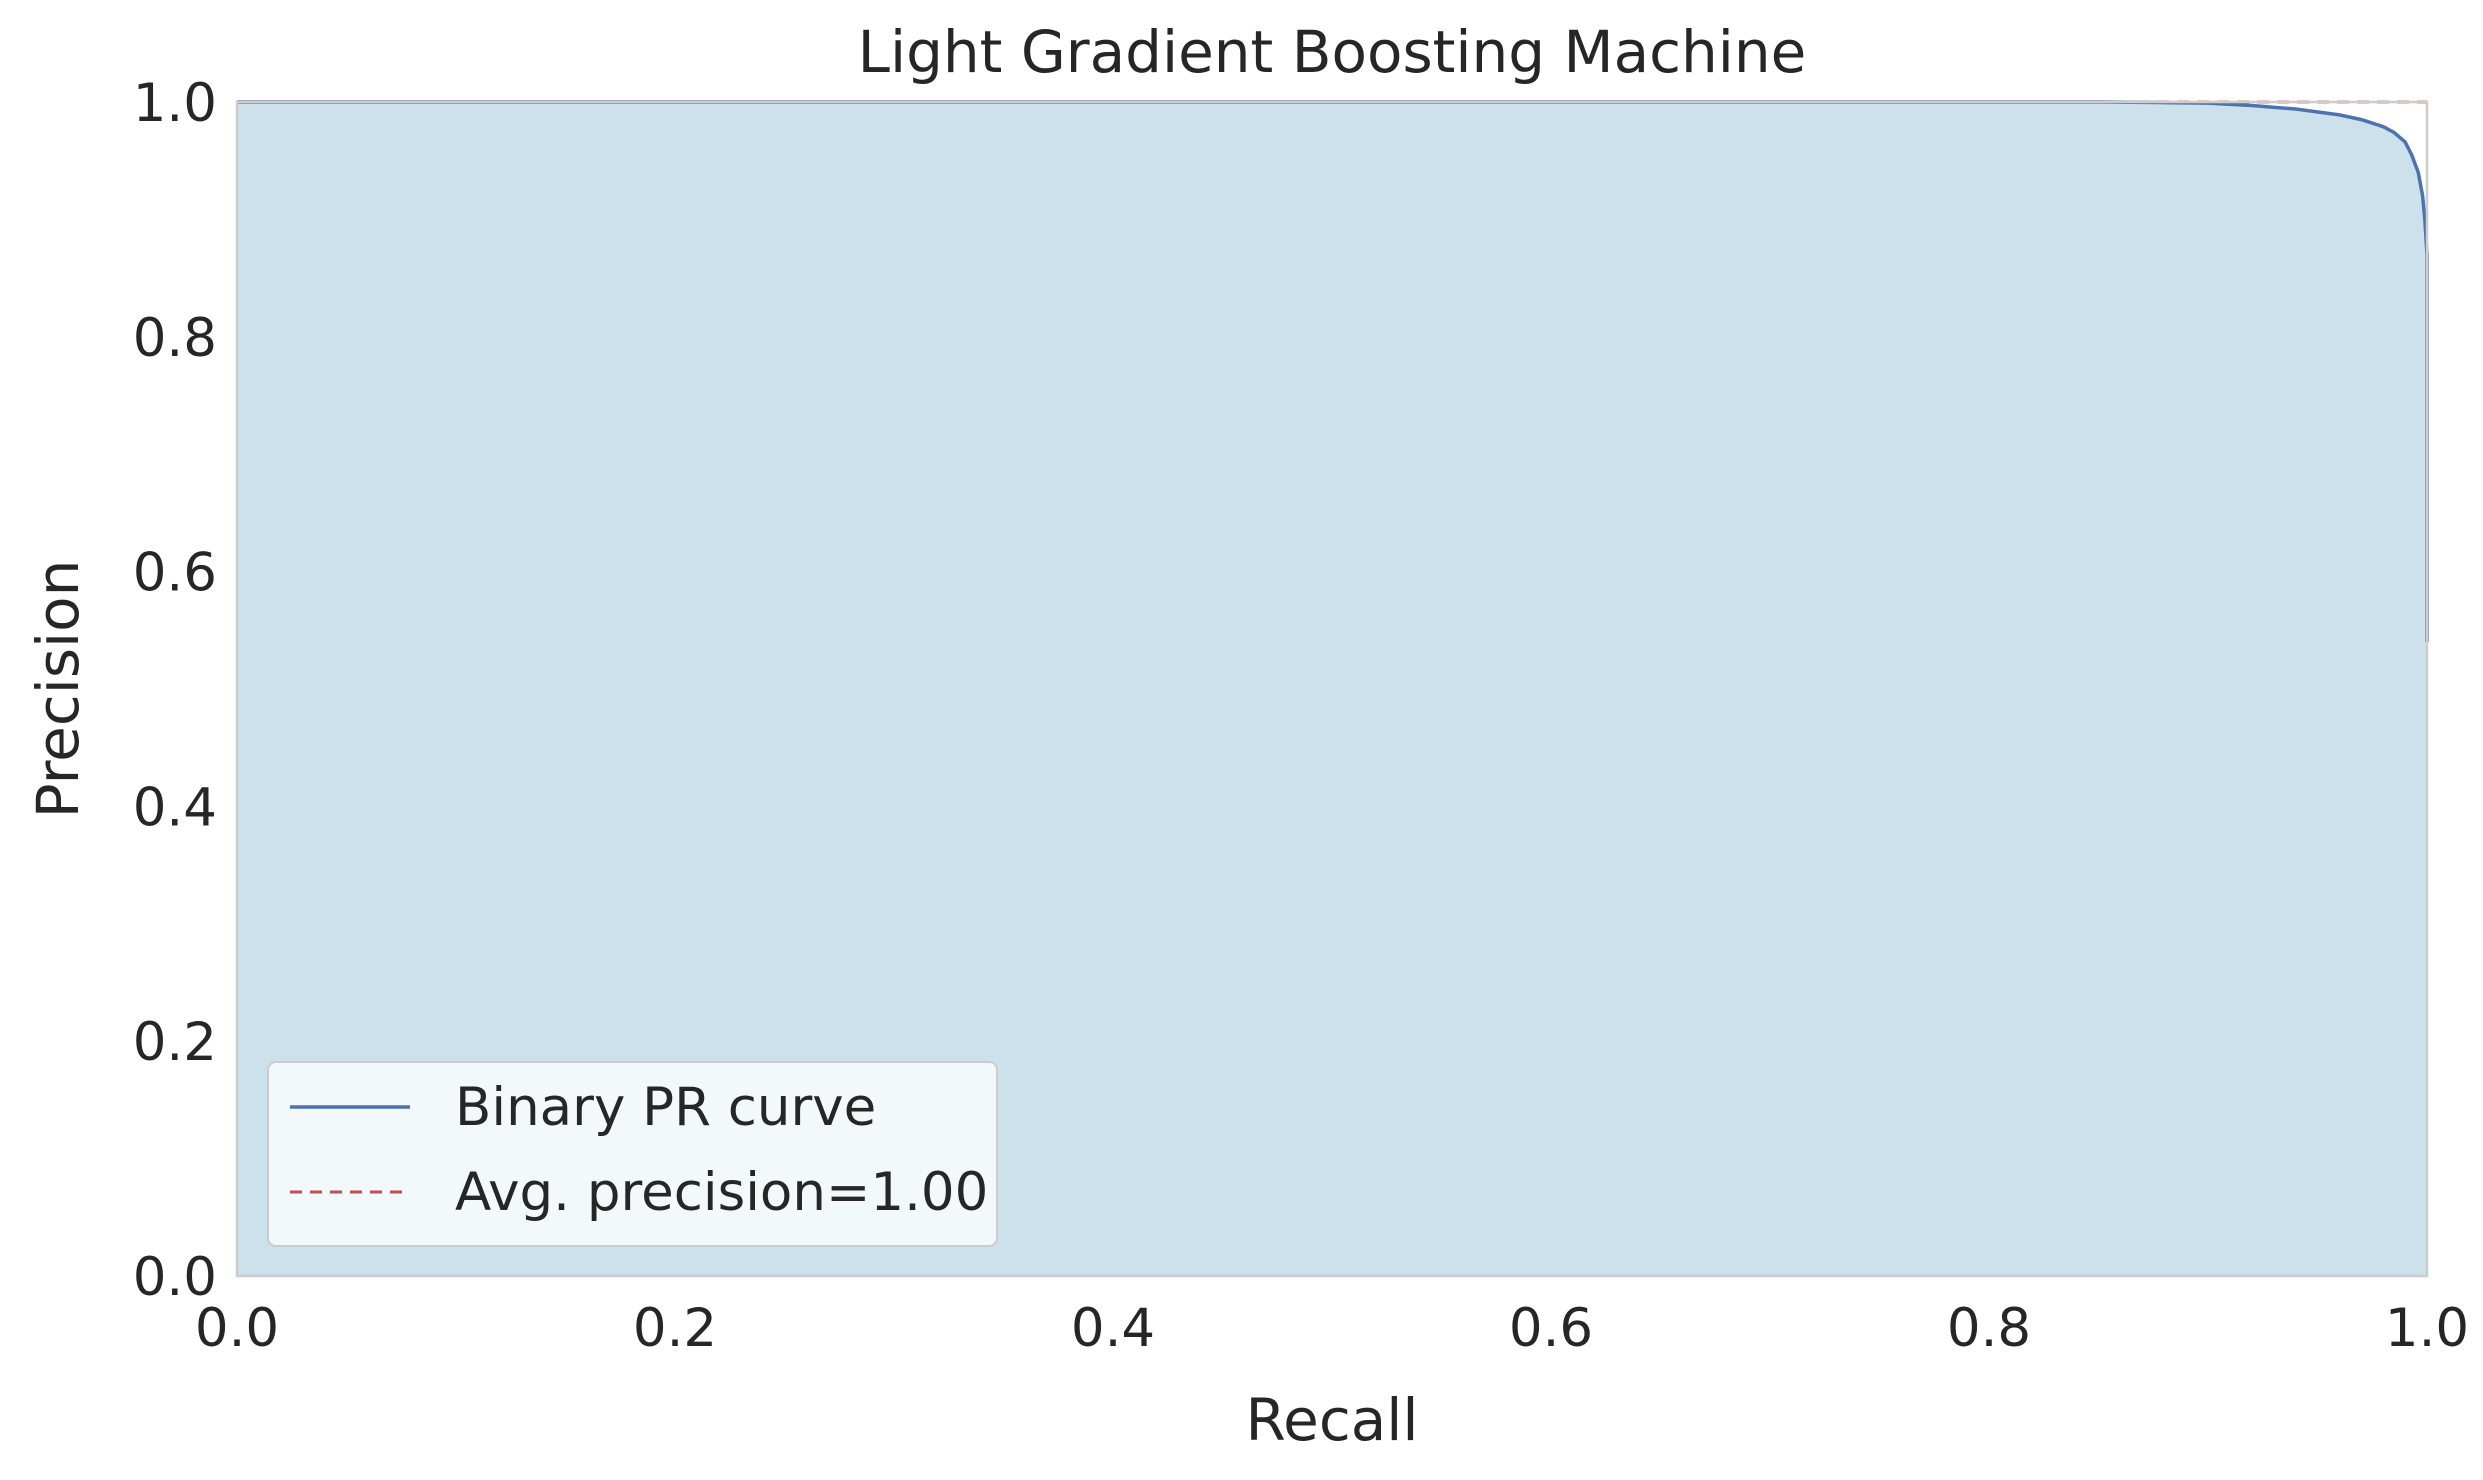  I want to click on y-tick-label: 0.4, so click(175, 807).